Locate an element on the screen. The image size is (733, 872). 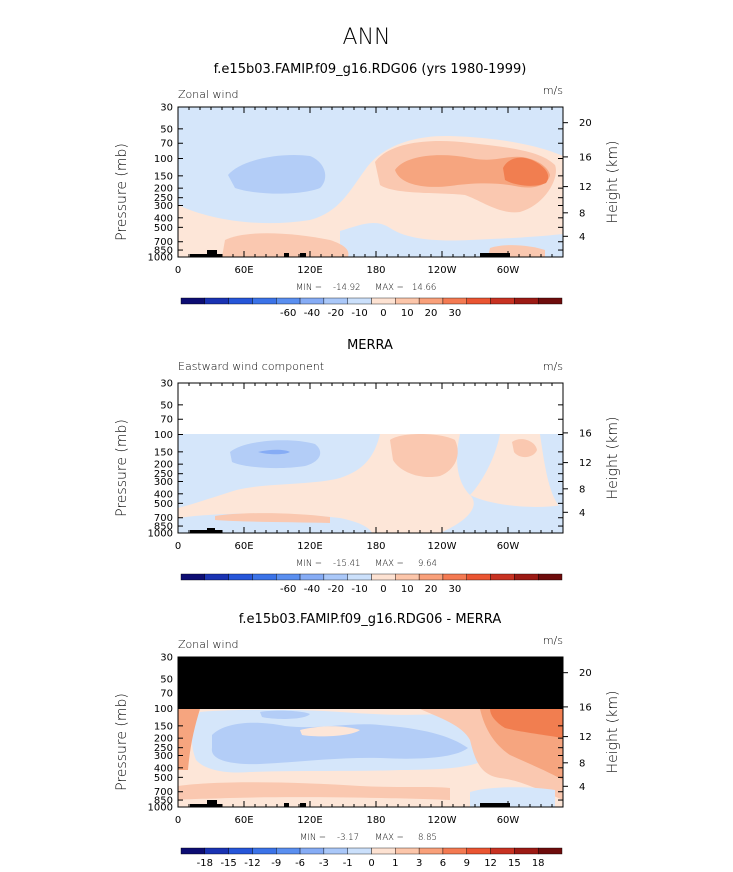
x-tick-label: 120W is located at coordinates (442, 546).